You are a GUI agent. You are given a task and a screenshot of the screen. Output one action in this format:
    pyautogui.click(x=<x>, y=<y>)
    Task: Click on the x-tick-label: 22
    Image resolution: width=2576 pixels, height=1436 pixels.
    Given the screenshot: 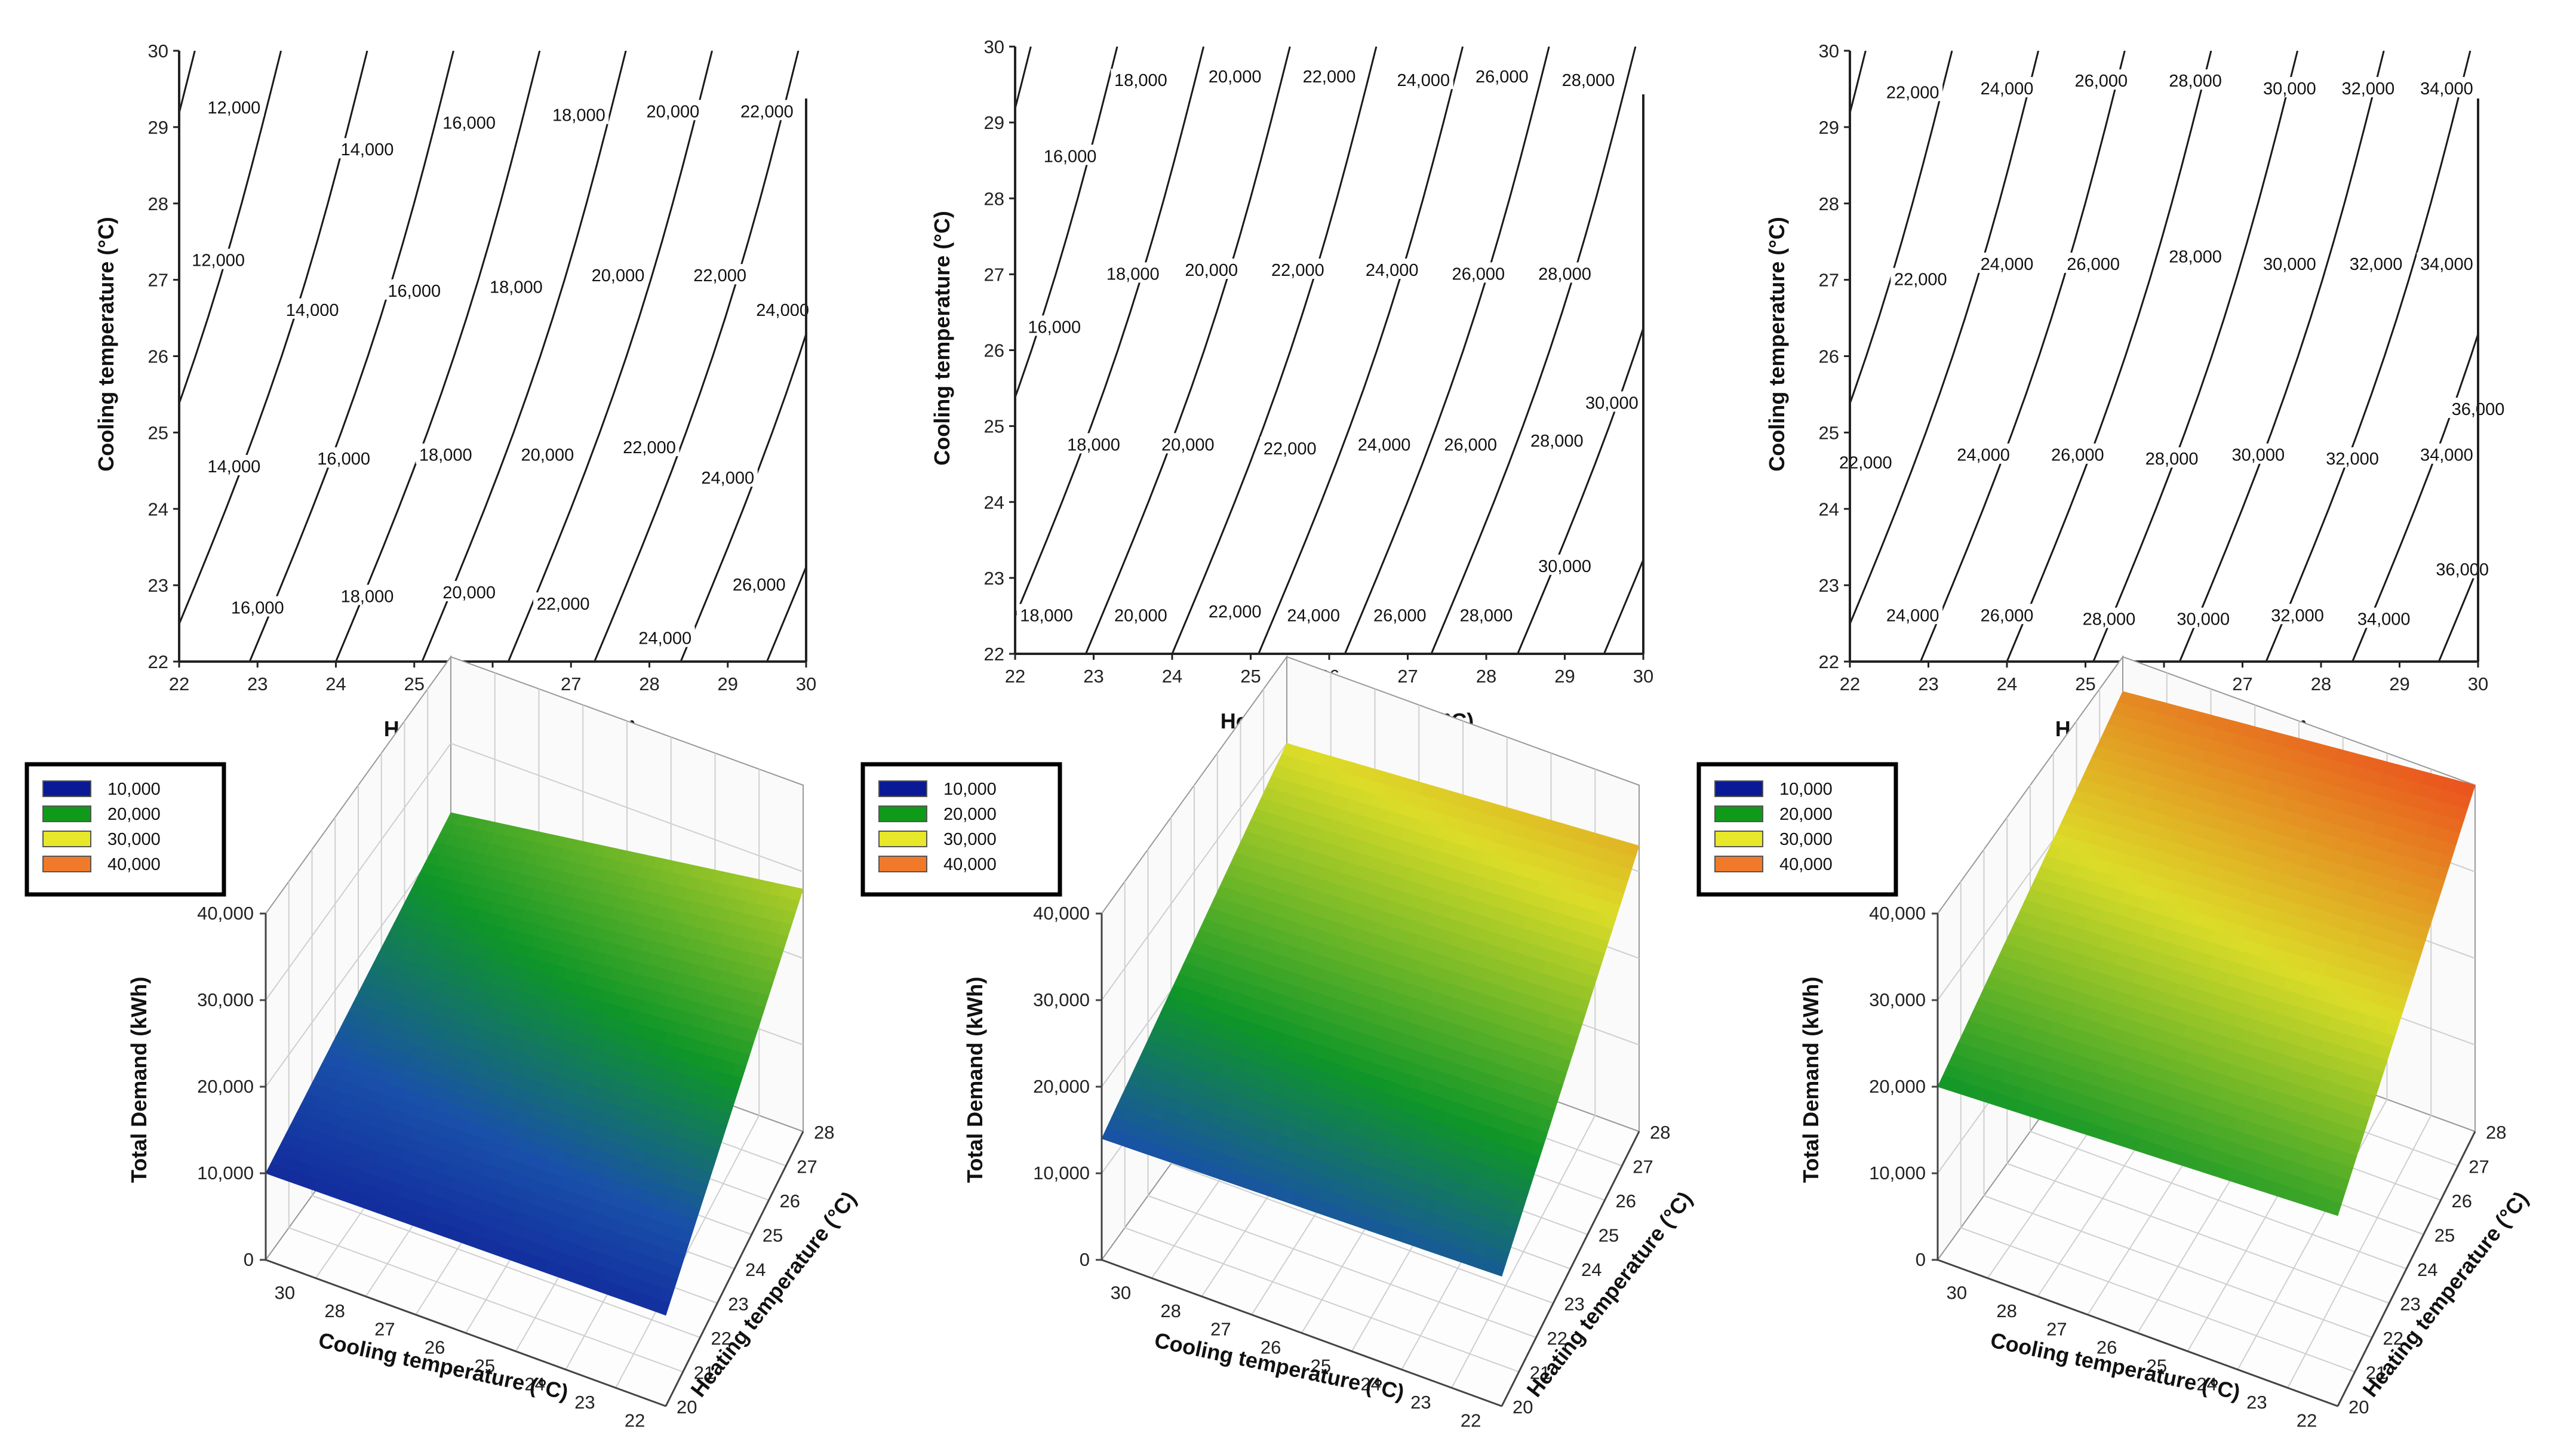 What is the action you would take?
    pyautogui.click(x=1015, y=677)
    